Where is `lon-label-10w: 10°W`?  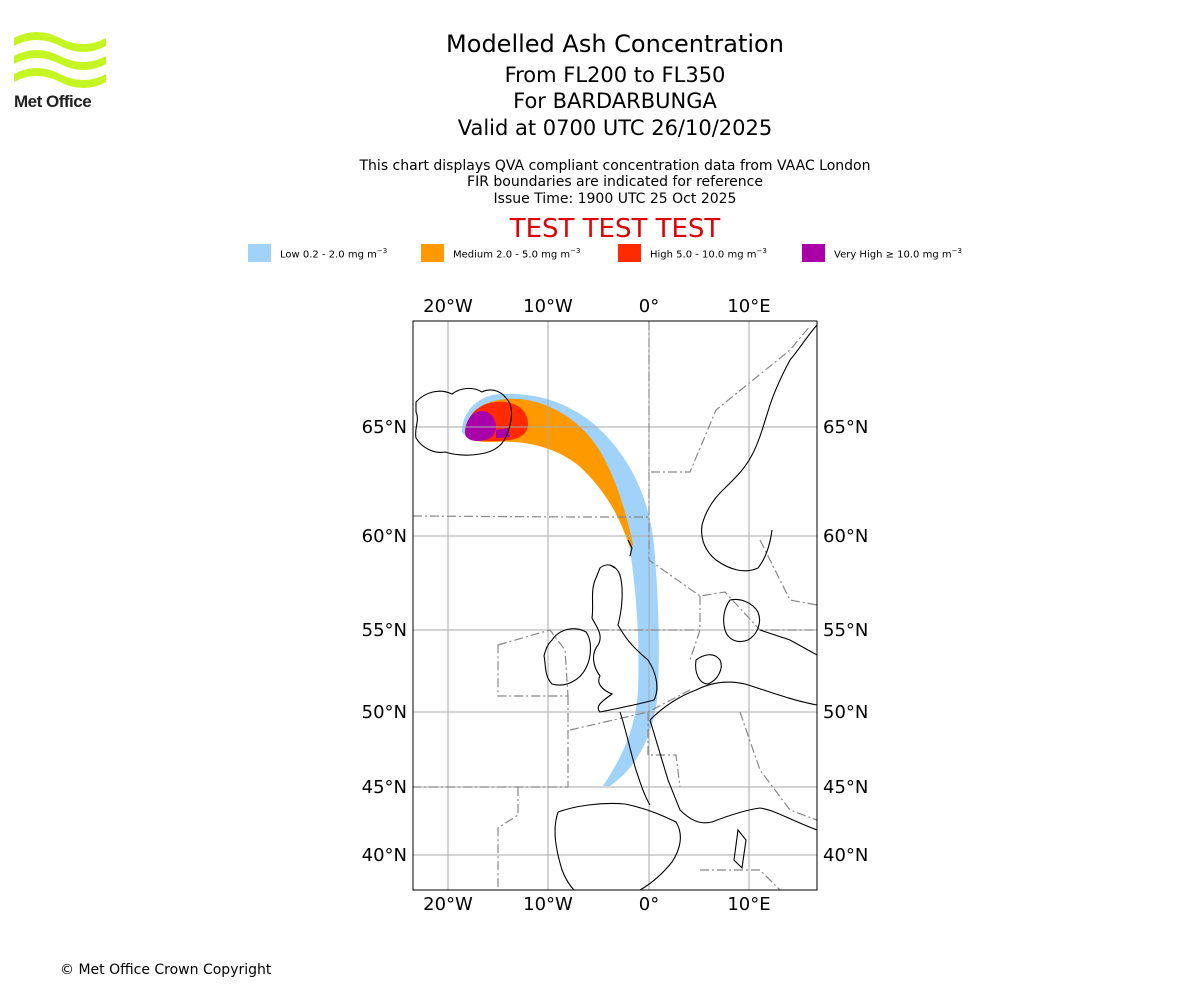 lon-label-10w: 10°W is located at coordinates (548, 306).